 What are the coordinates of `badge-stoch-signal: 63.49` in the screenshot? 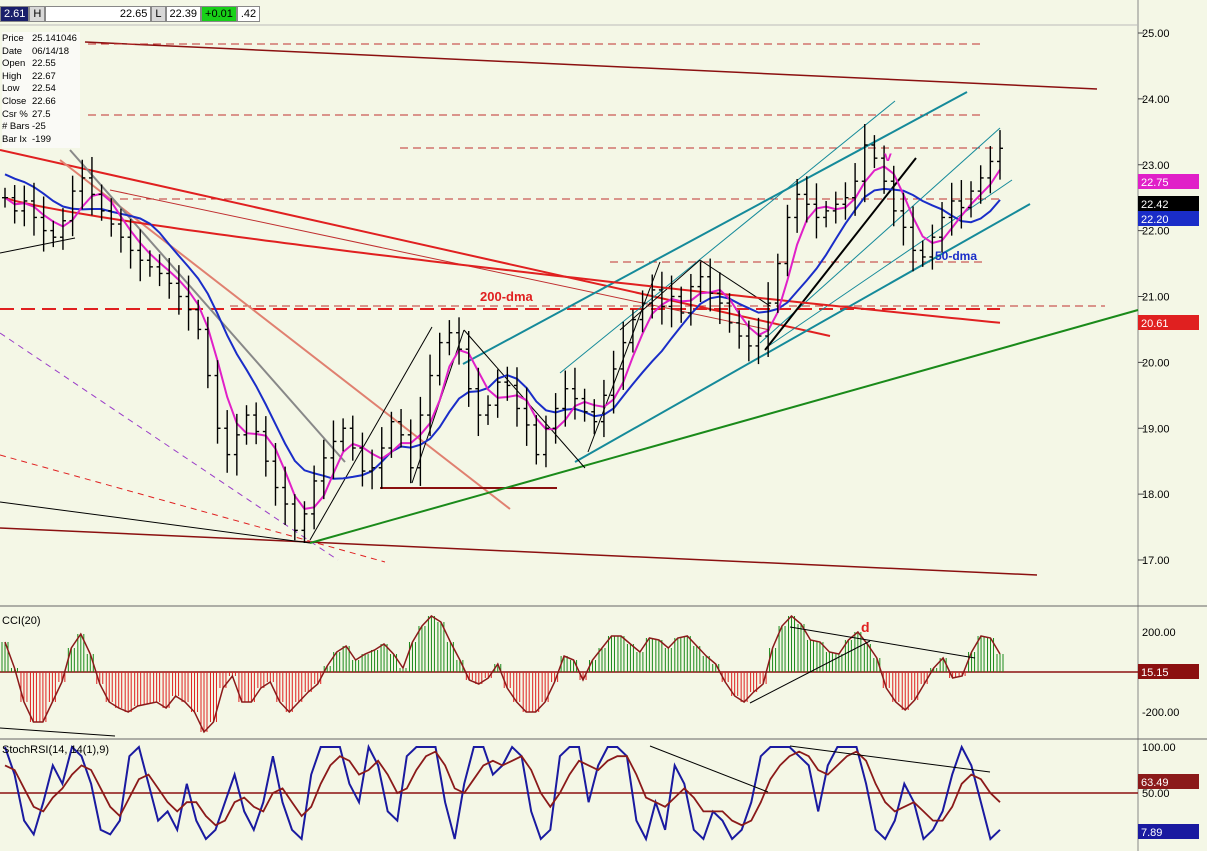 It's located at (1168, 781).